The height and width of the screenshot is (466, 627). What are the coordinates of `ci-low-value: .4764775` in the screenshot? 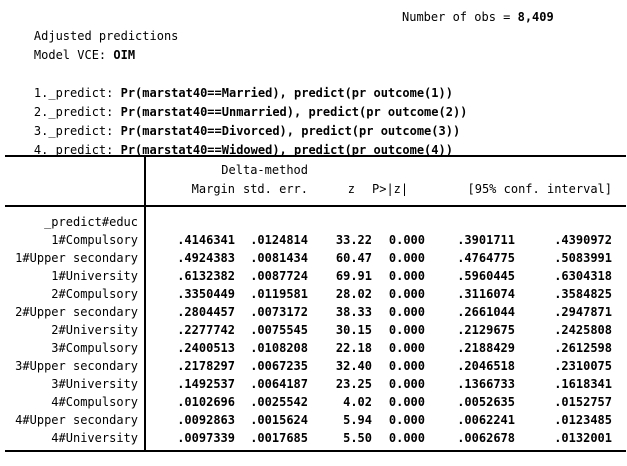 It's located at (486, 258).